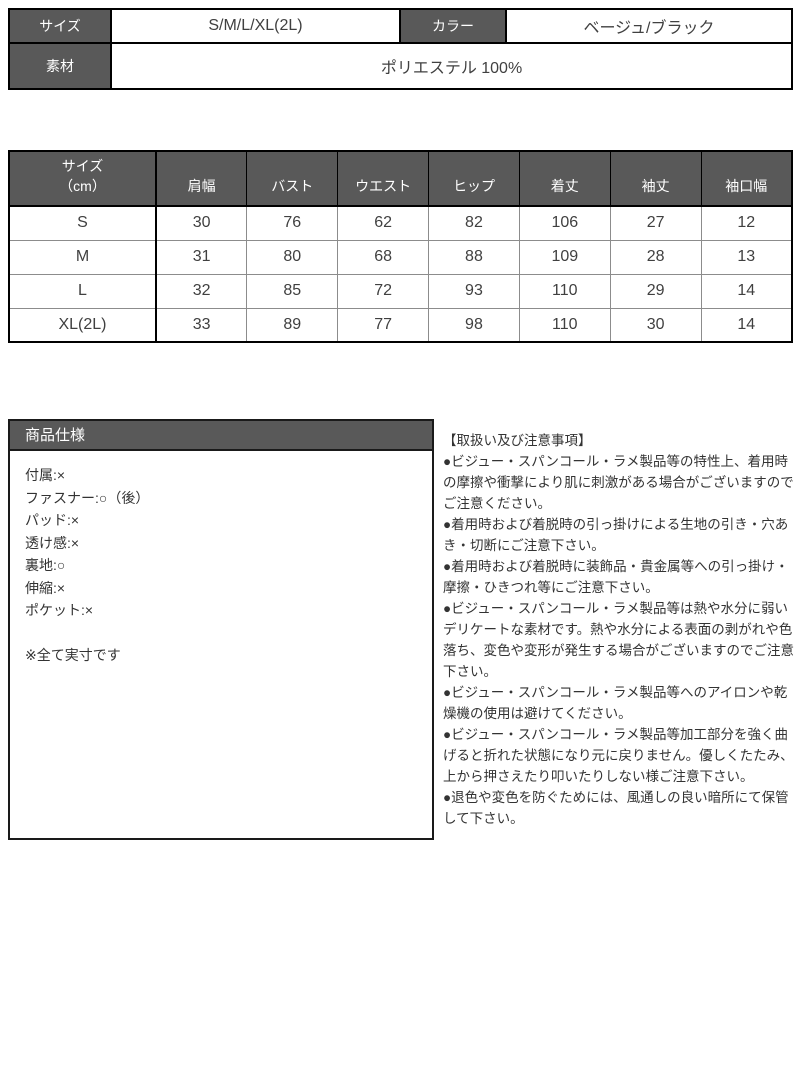 This screenshot has width=800, height=1067. I want to click on measure-cell: 89, so click(292, 325).